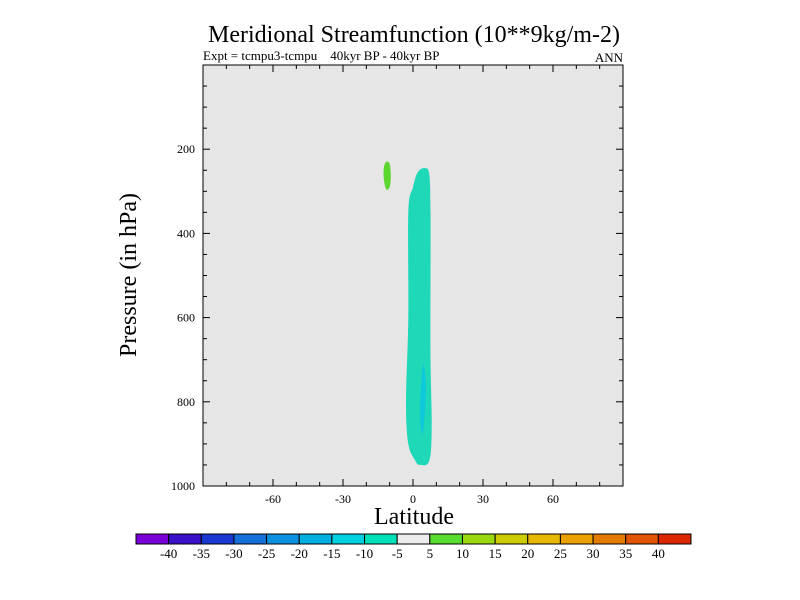  Describe the element at coordinates (266, 553) in the screenshot. I see `colorbar-label: -25` at that location.